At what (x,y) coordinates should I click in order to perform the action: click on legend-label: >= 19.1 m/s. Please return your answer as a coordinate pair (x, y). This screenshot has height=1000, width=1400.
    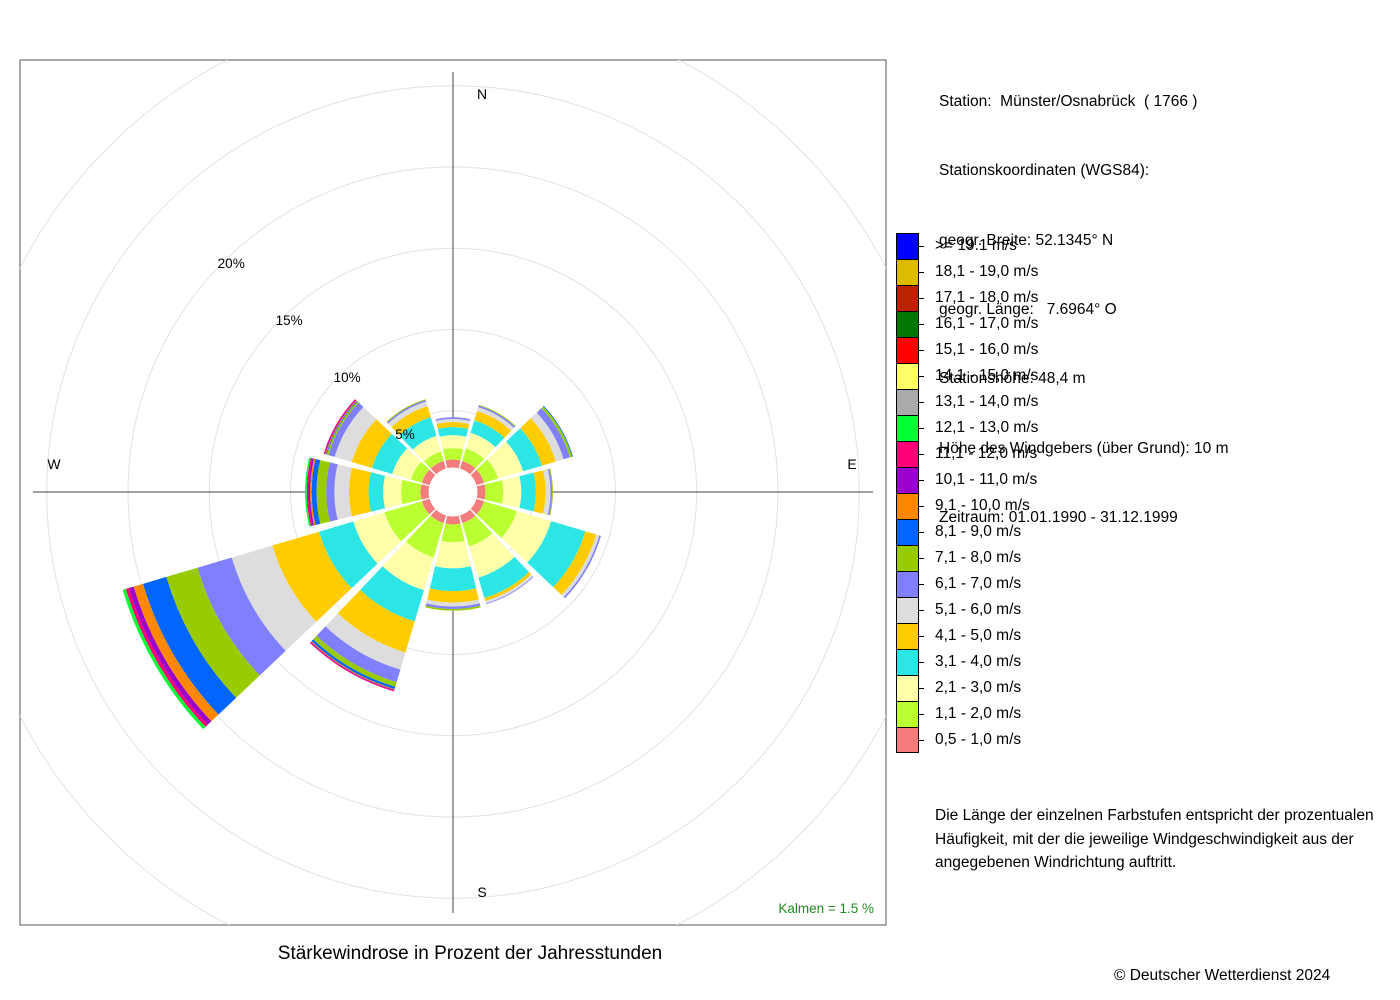
    Looking at the image, I should click on (976, 245).